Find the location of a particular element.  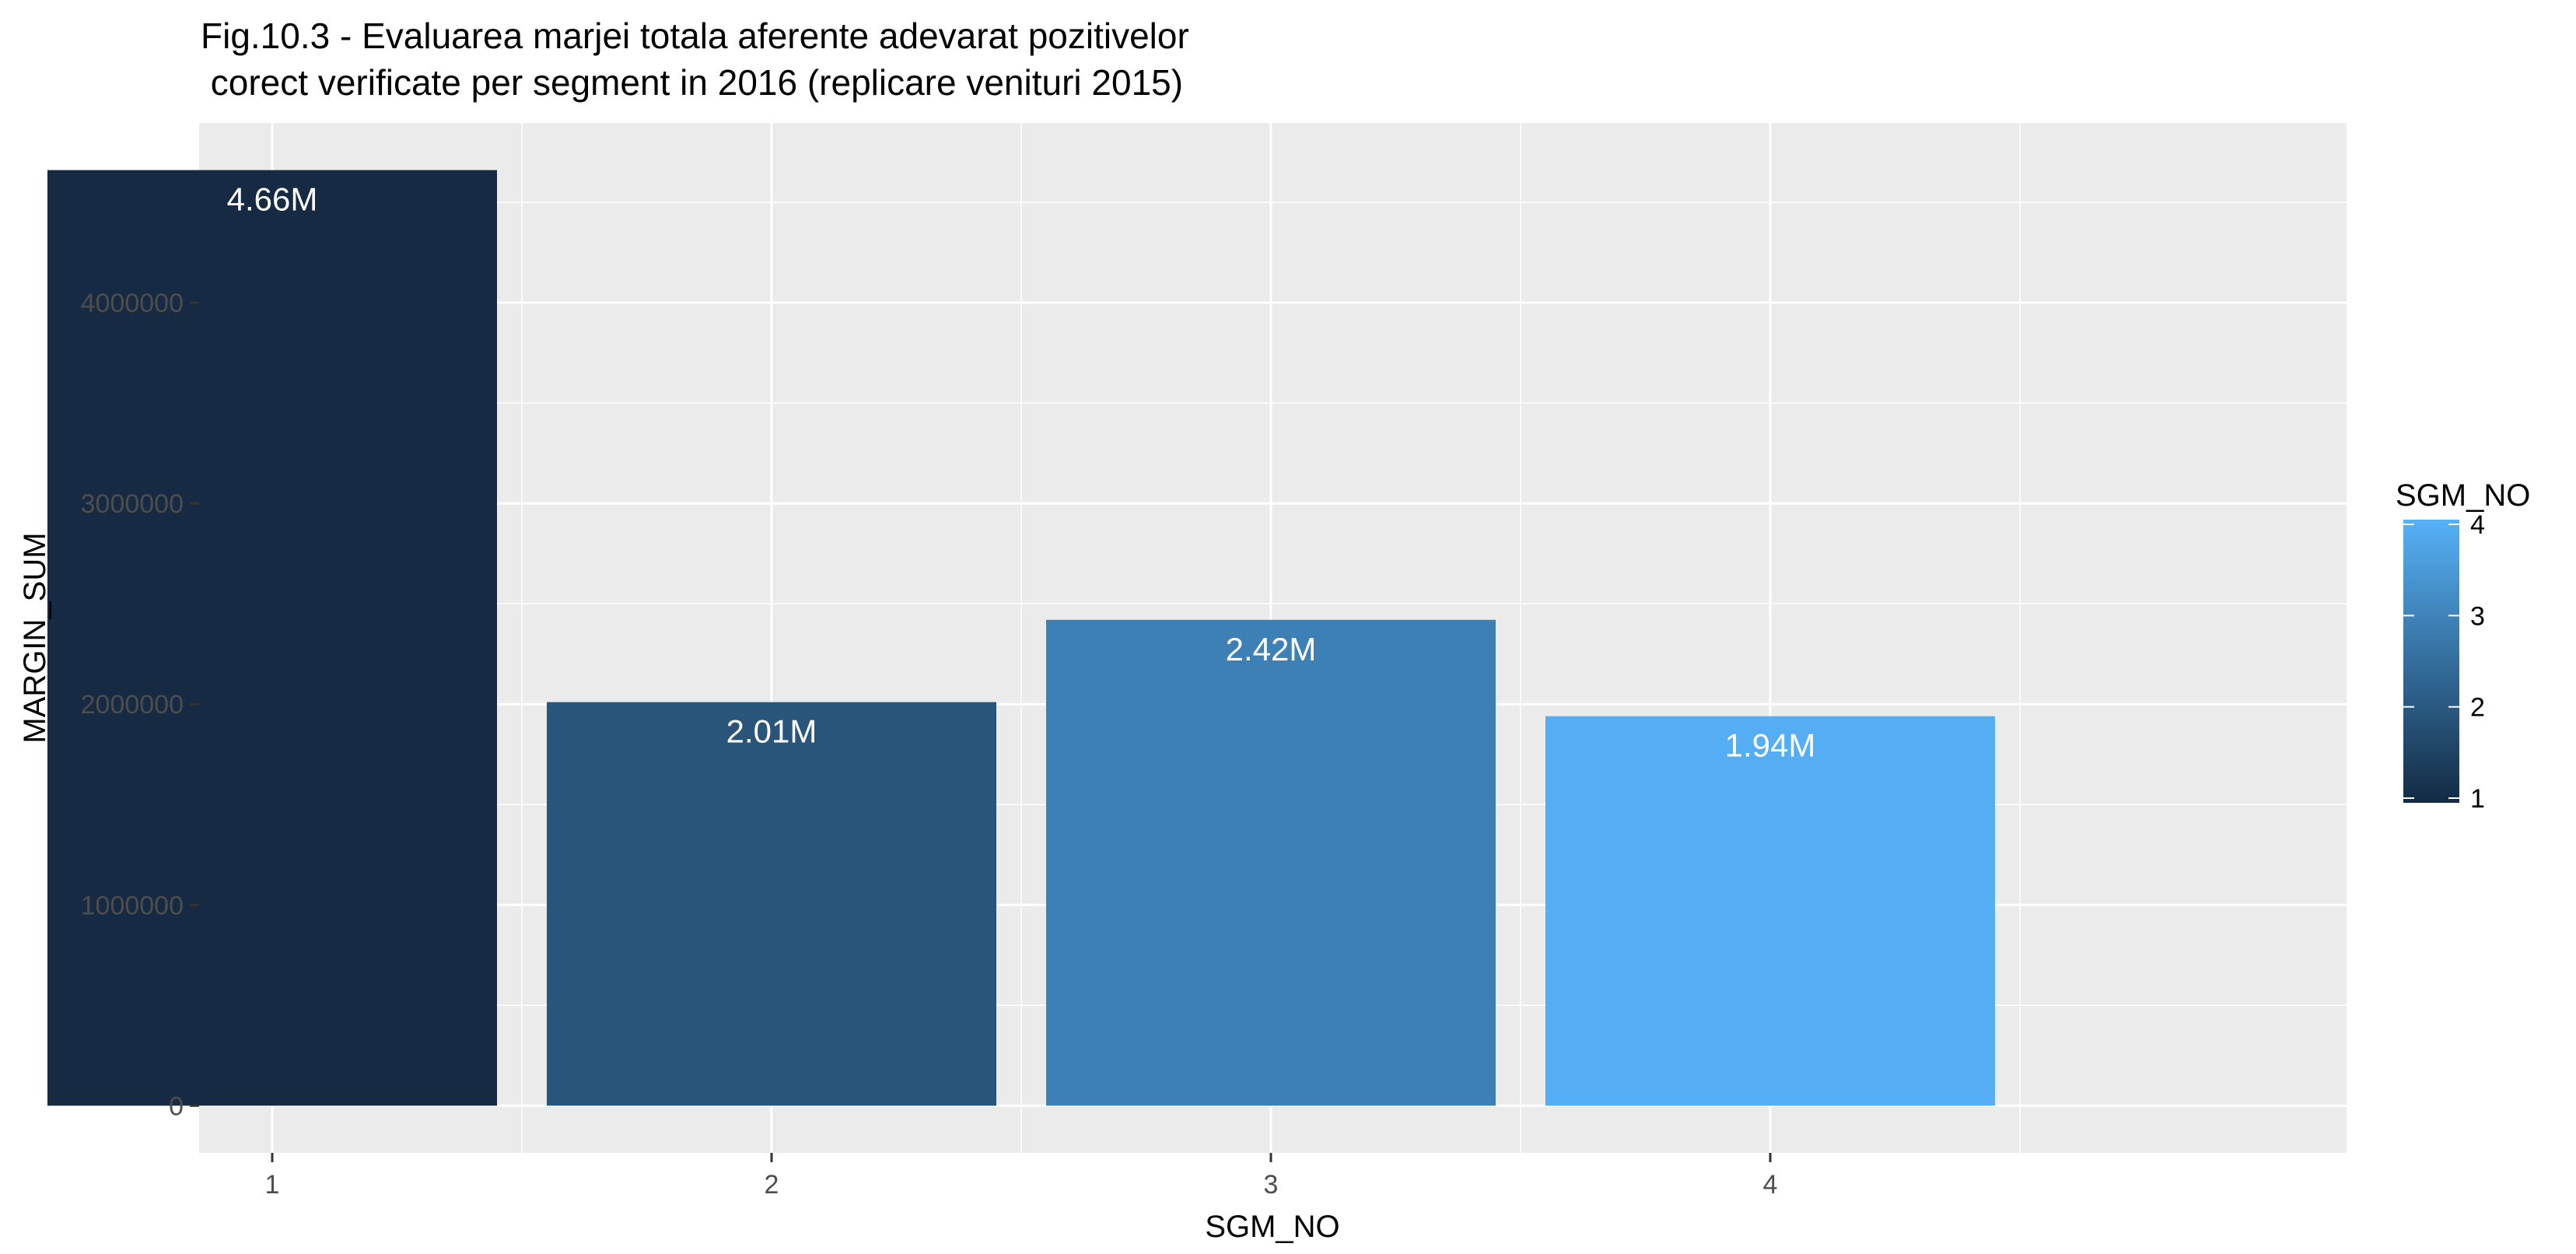

data-label-4: 1.94M is located at coordinates (1771, 745).